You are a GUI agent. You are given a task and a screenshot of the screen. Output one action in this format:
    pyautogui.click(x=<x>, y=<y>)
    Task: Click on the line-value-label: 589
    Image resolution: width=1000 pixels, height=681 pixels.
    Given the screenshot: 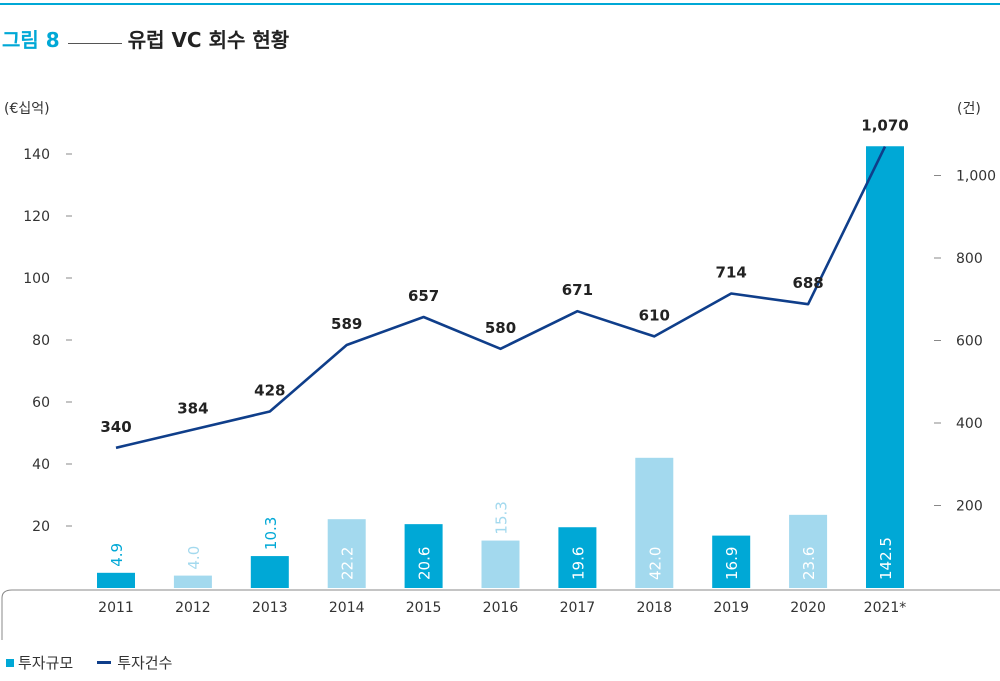 What is the action you would take?
    pyautogui.click(x=346, y=324)
    